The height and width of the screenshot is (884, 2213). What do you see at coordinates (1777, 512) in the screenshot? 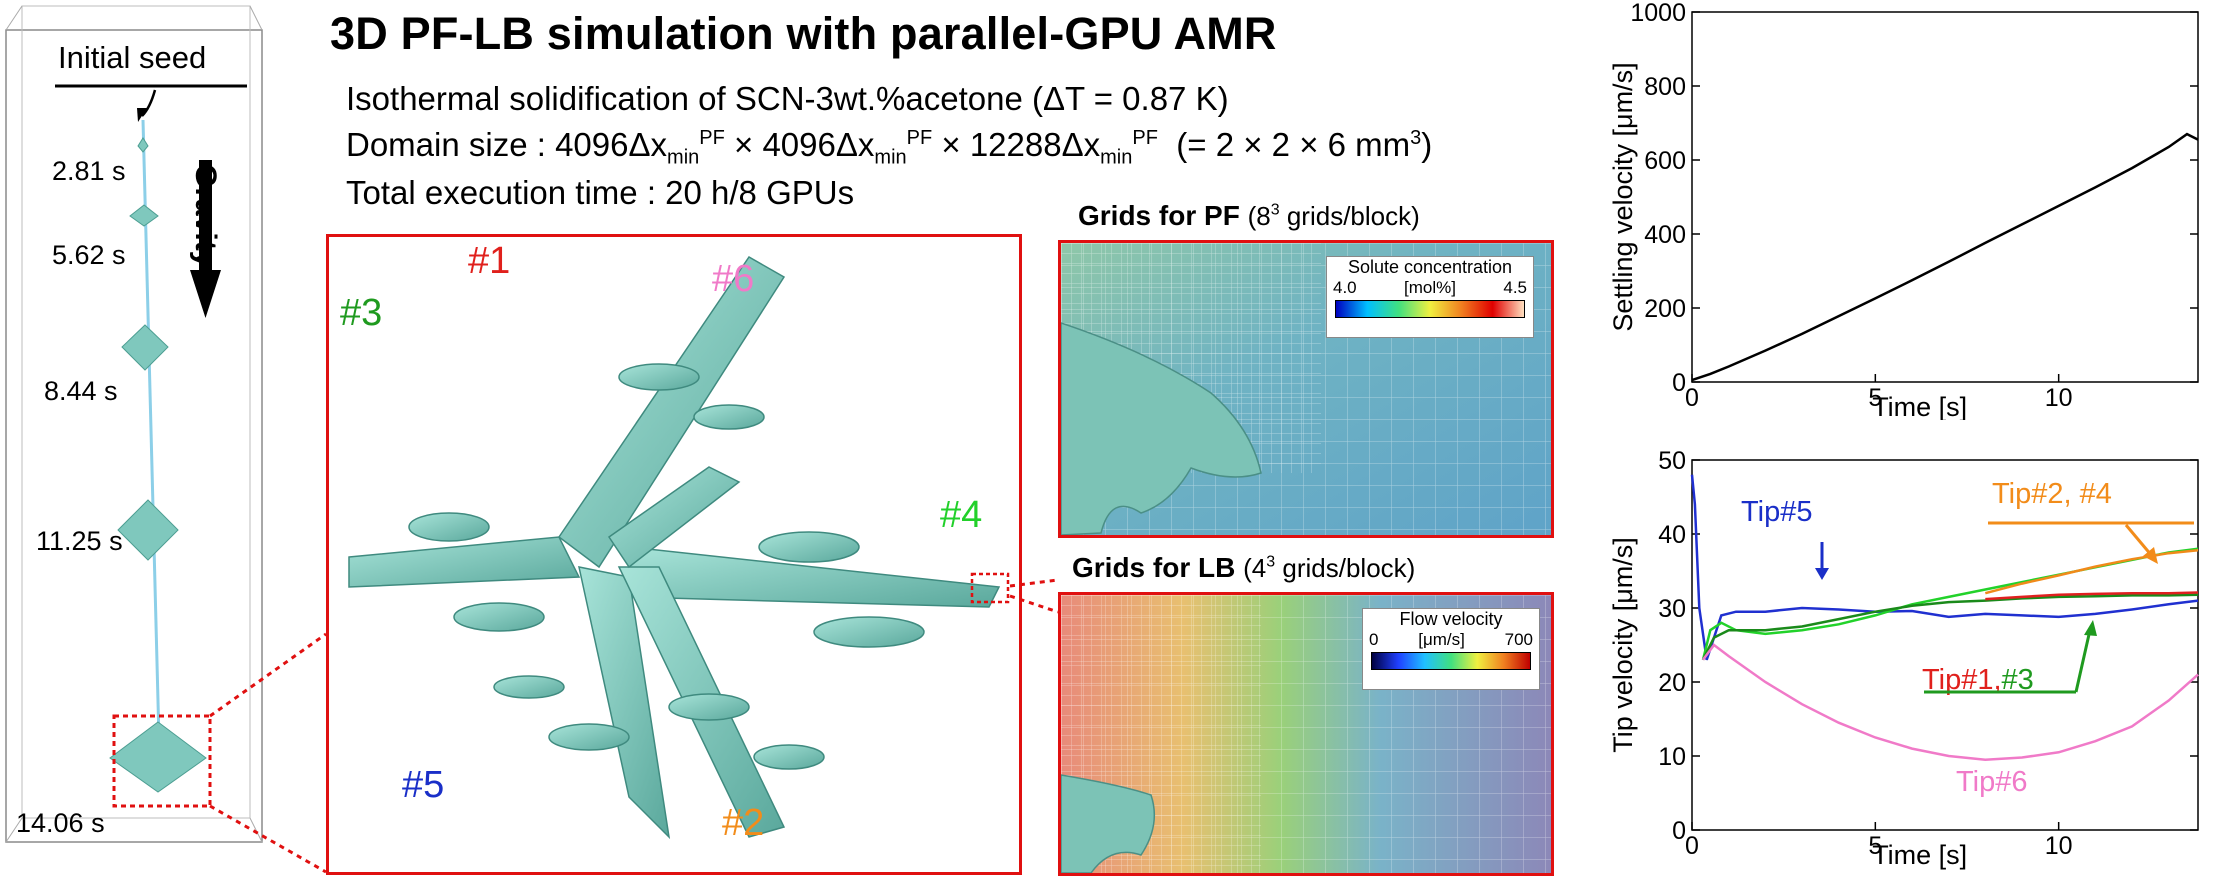
I see `annot-tip5: Tip#5` at bounding box center [1777, 512].